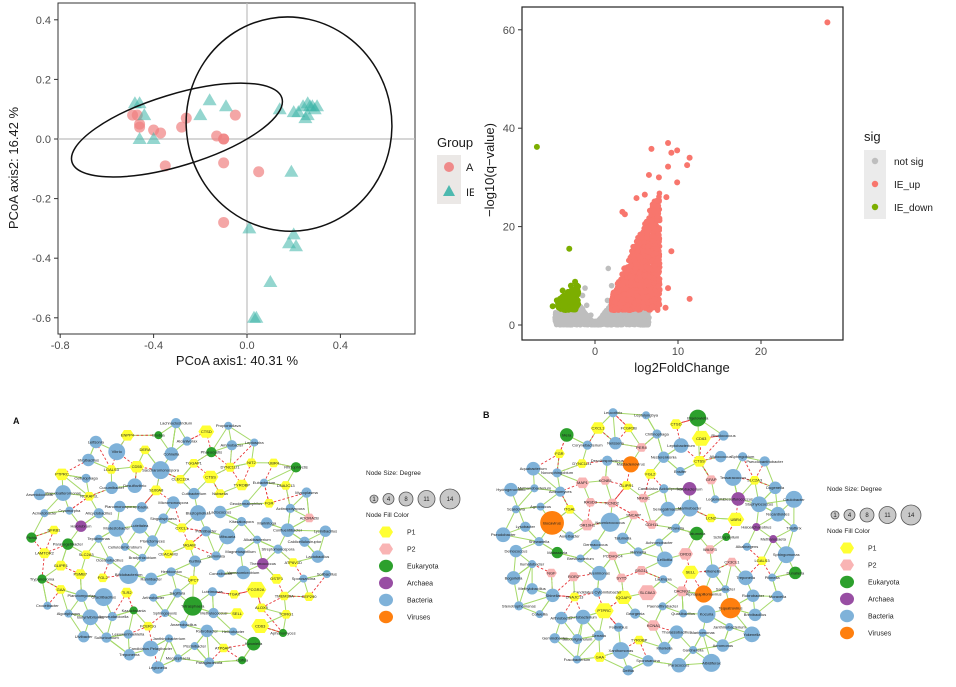  I want to click on node-label: Micromonospora, so click(173, 502).